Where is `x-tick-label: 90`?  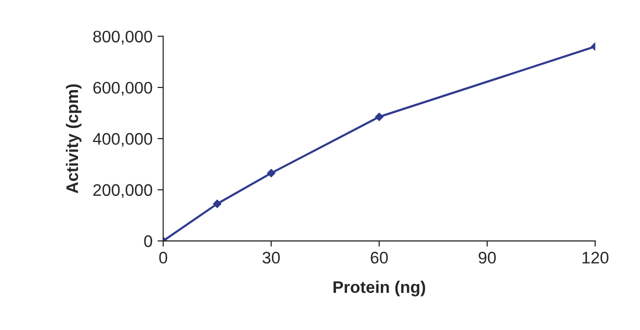 x-tick-label: 90 is located at coordinates (487, 258).